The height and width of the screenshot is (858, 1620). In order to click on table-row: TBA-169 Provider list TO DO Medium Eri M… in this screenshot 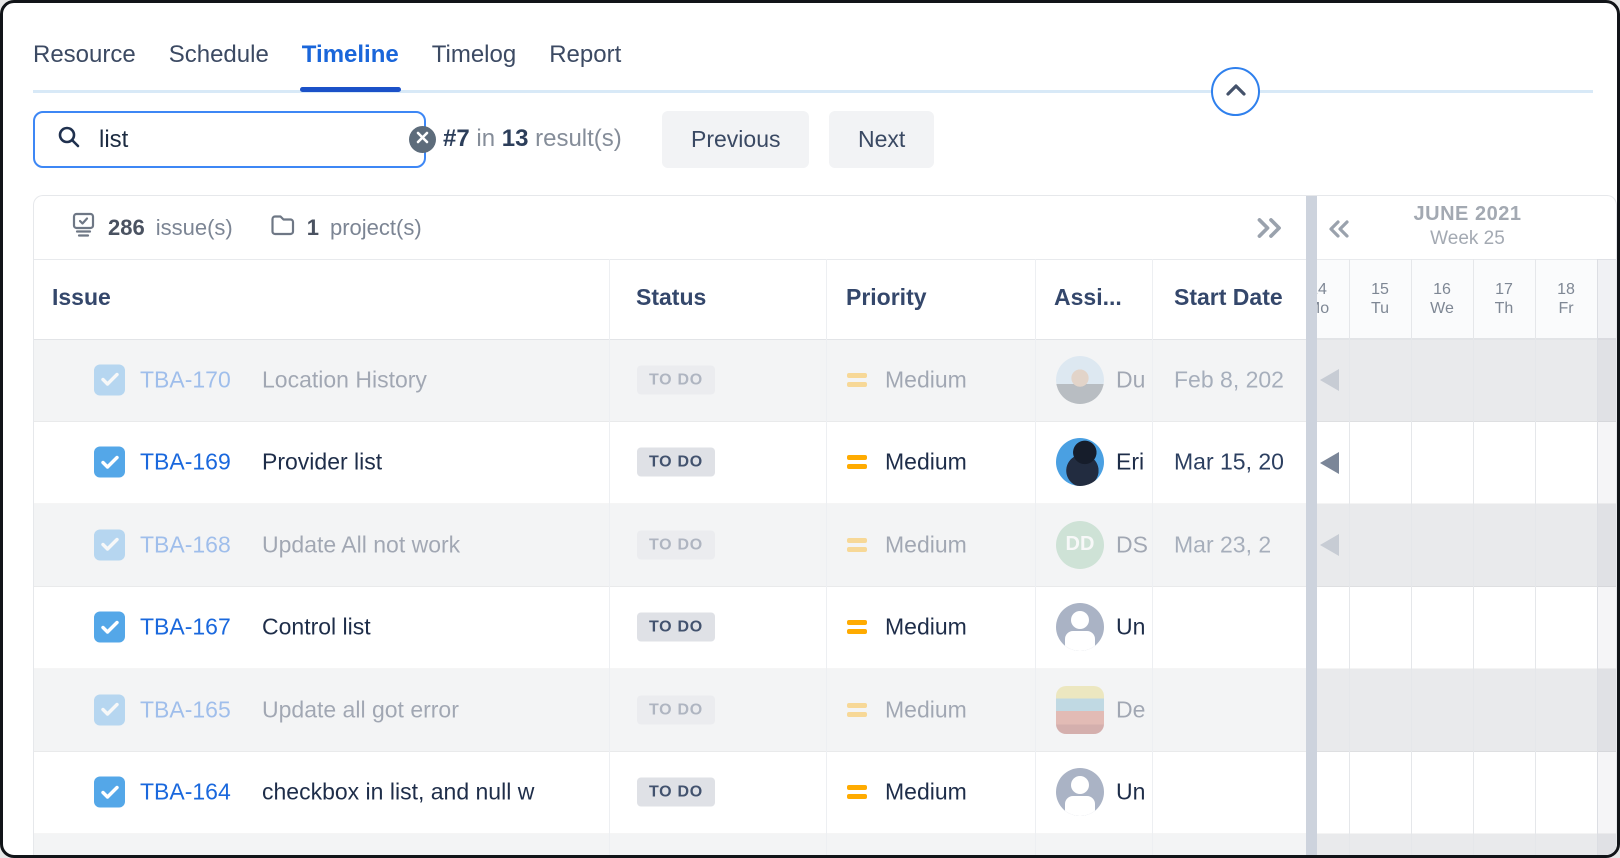, I will do `click(670, 462)`.